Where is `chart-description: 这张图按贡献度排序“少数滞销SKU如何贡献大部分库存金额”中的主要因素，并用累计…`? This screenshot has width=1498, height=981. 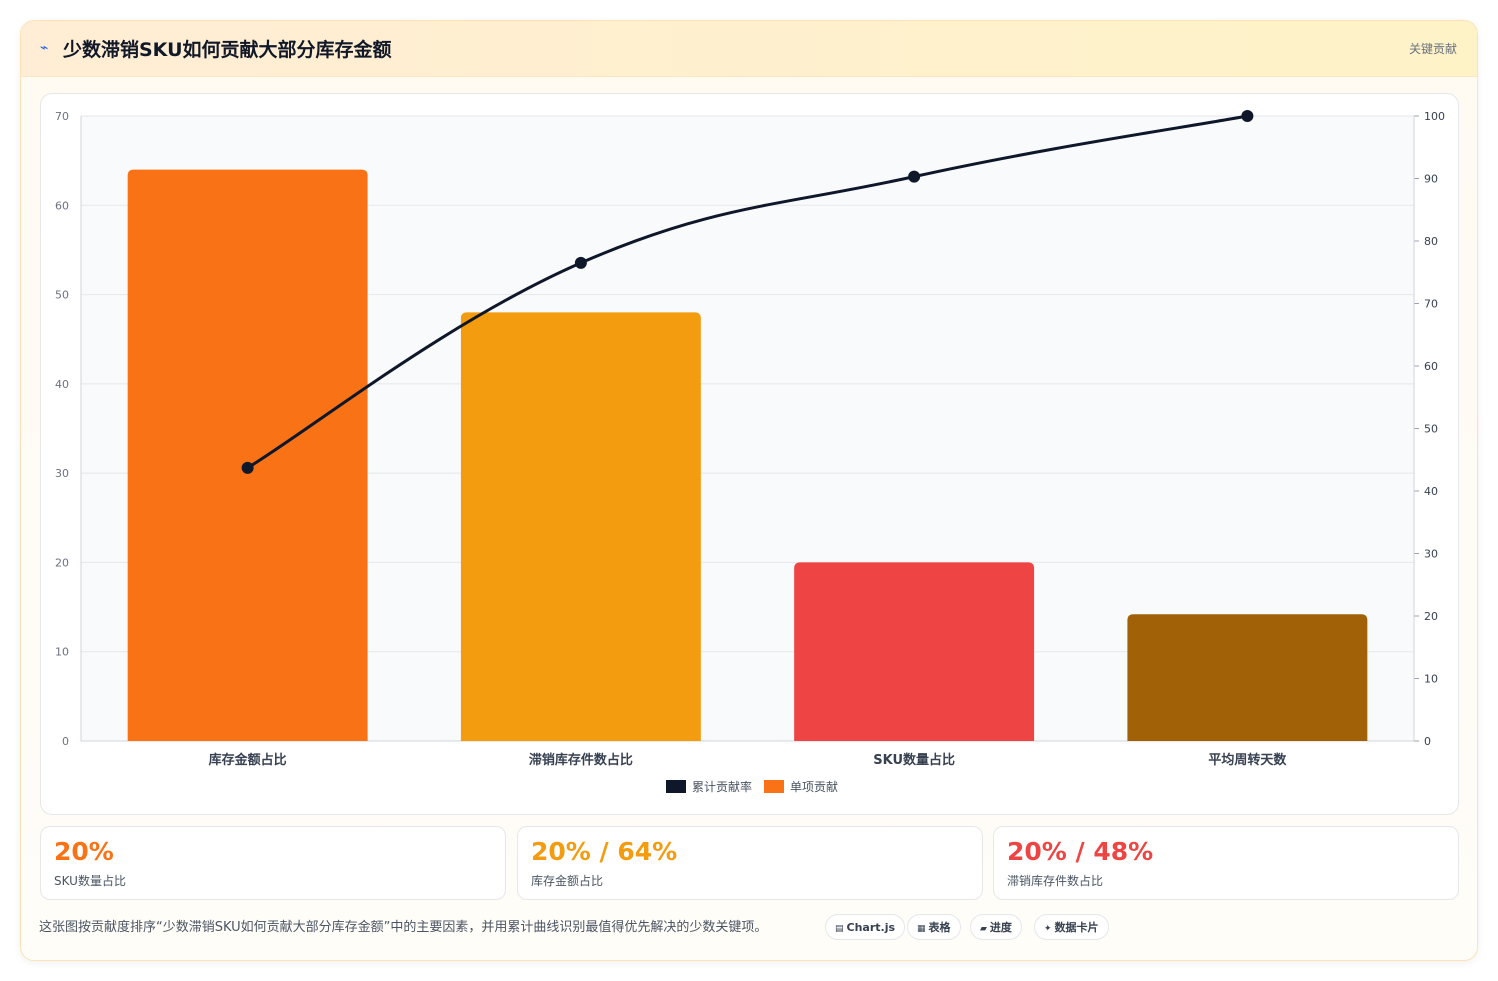 chart-description: 这张图按贡献度排序“少数滞销SKU如何贡献大部分库存金额”中的主要因素，并用累计… is located at coordinates (403, 927).